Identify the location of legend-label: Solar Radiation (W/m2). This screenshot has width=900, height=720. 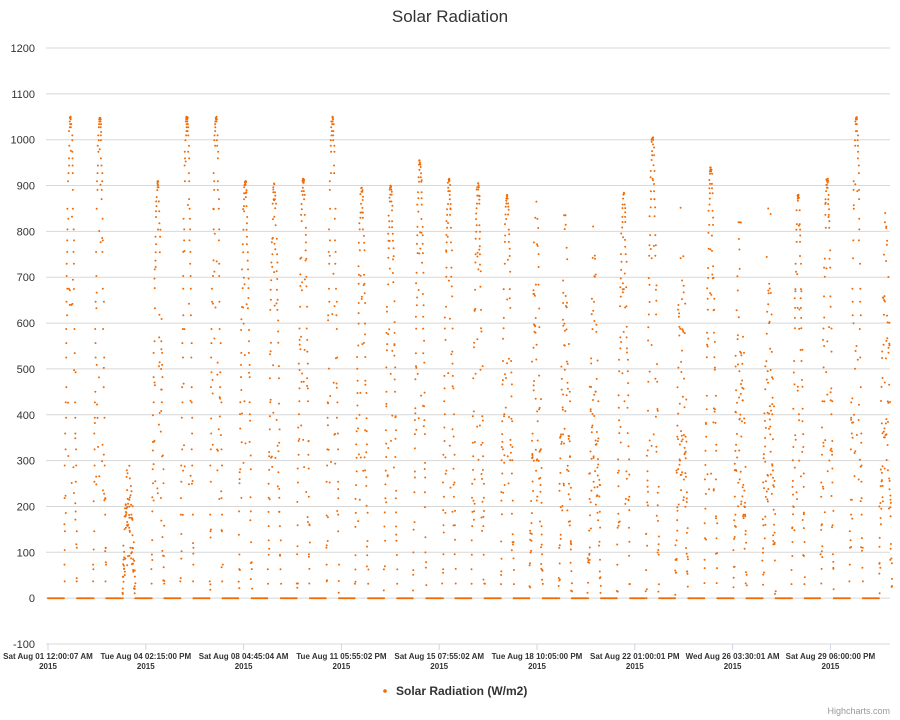
(461, 691).